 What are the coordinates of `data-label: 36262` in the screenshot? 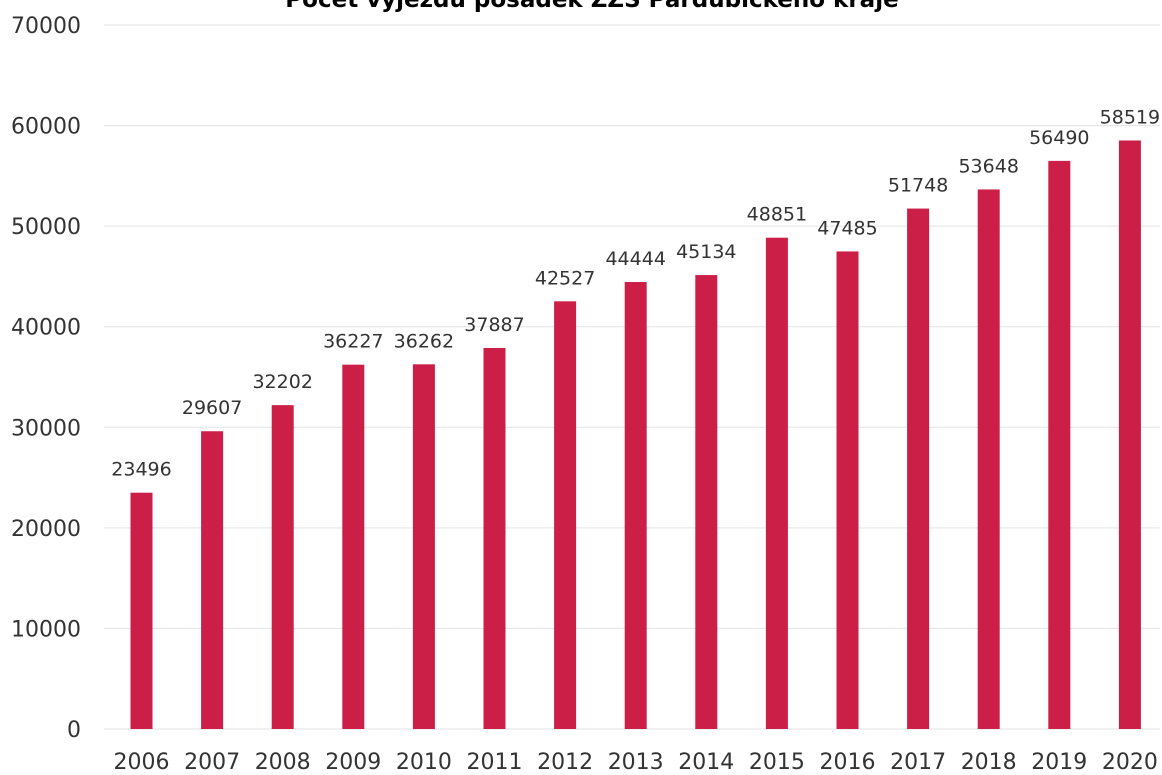 It's located at (424, 341).